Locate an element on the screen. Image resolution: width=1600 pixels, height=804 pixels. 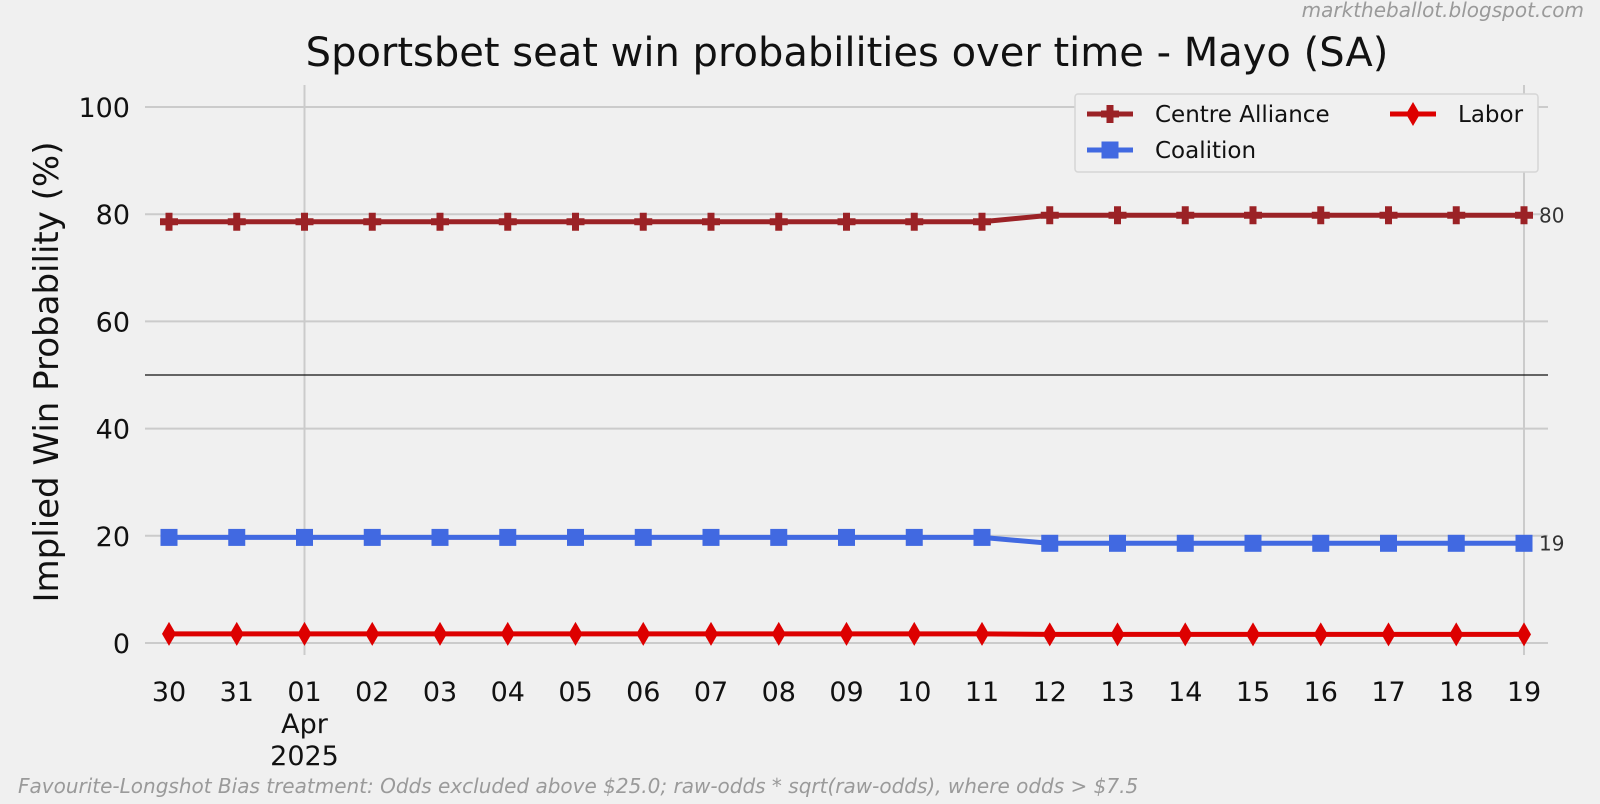
end-label-coalition: 19 is located at coordinates (1551, 543).